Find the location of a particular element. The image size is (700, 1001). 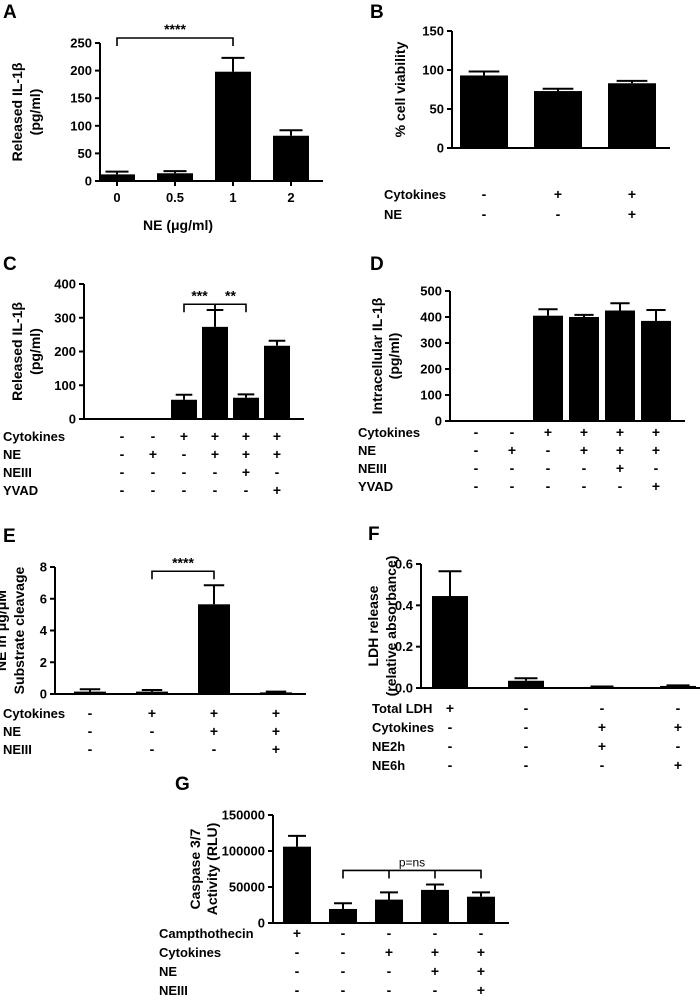

condition-label: NE2h is located at coordinates (388, 746).